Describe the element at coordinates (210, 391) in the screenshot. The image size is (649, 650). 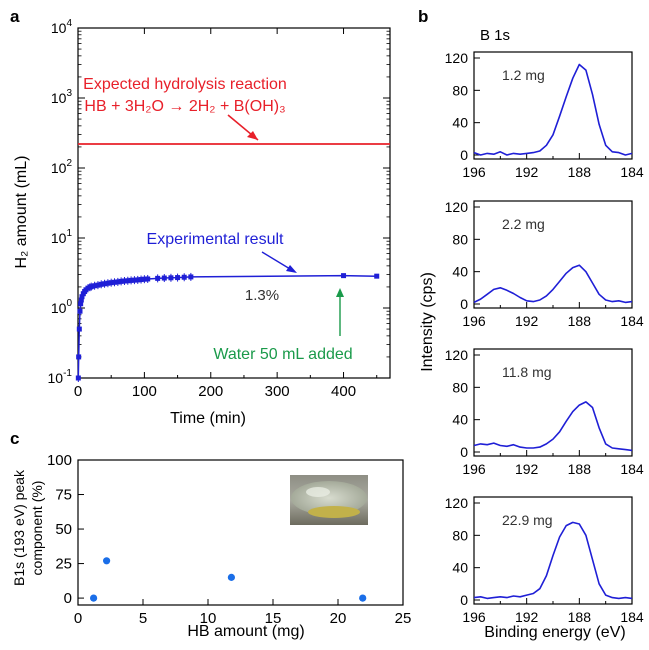
I see `panel-a-xtick-label: 200` at that location.